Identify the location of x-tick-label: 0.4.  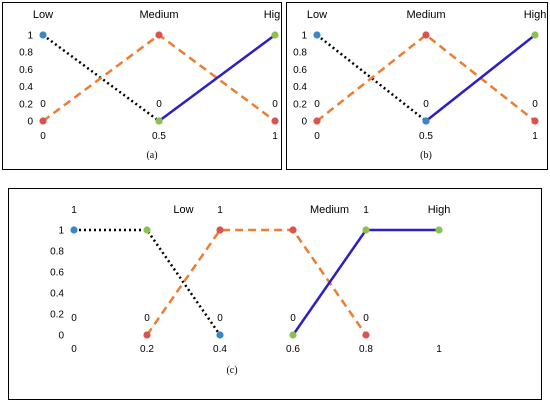
(220, 349).